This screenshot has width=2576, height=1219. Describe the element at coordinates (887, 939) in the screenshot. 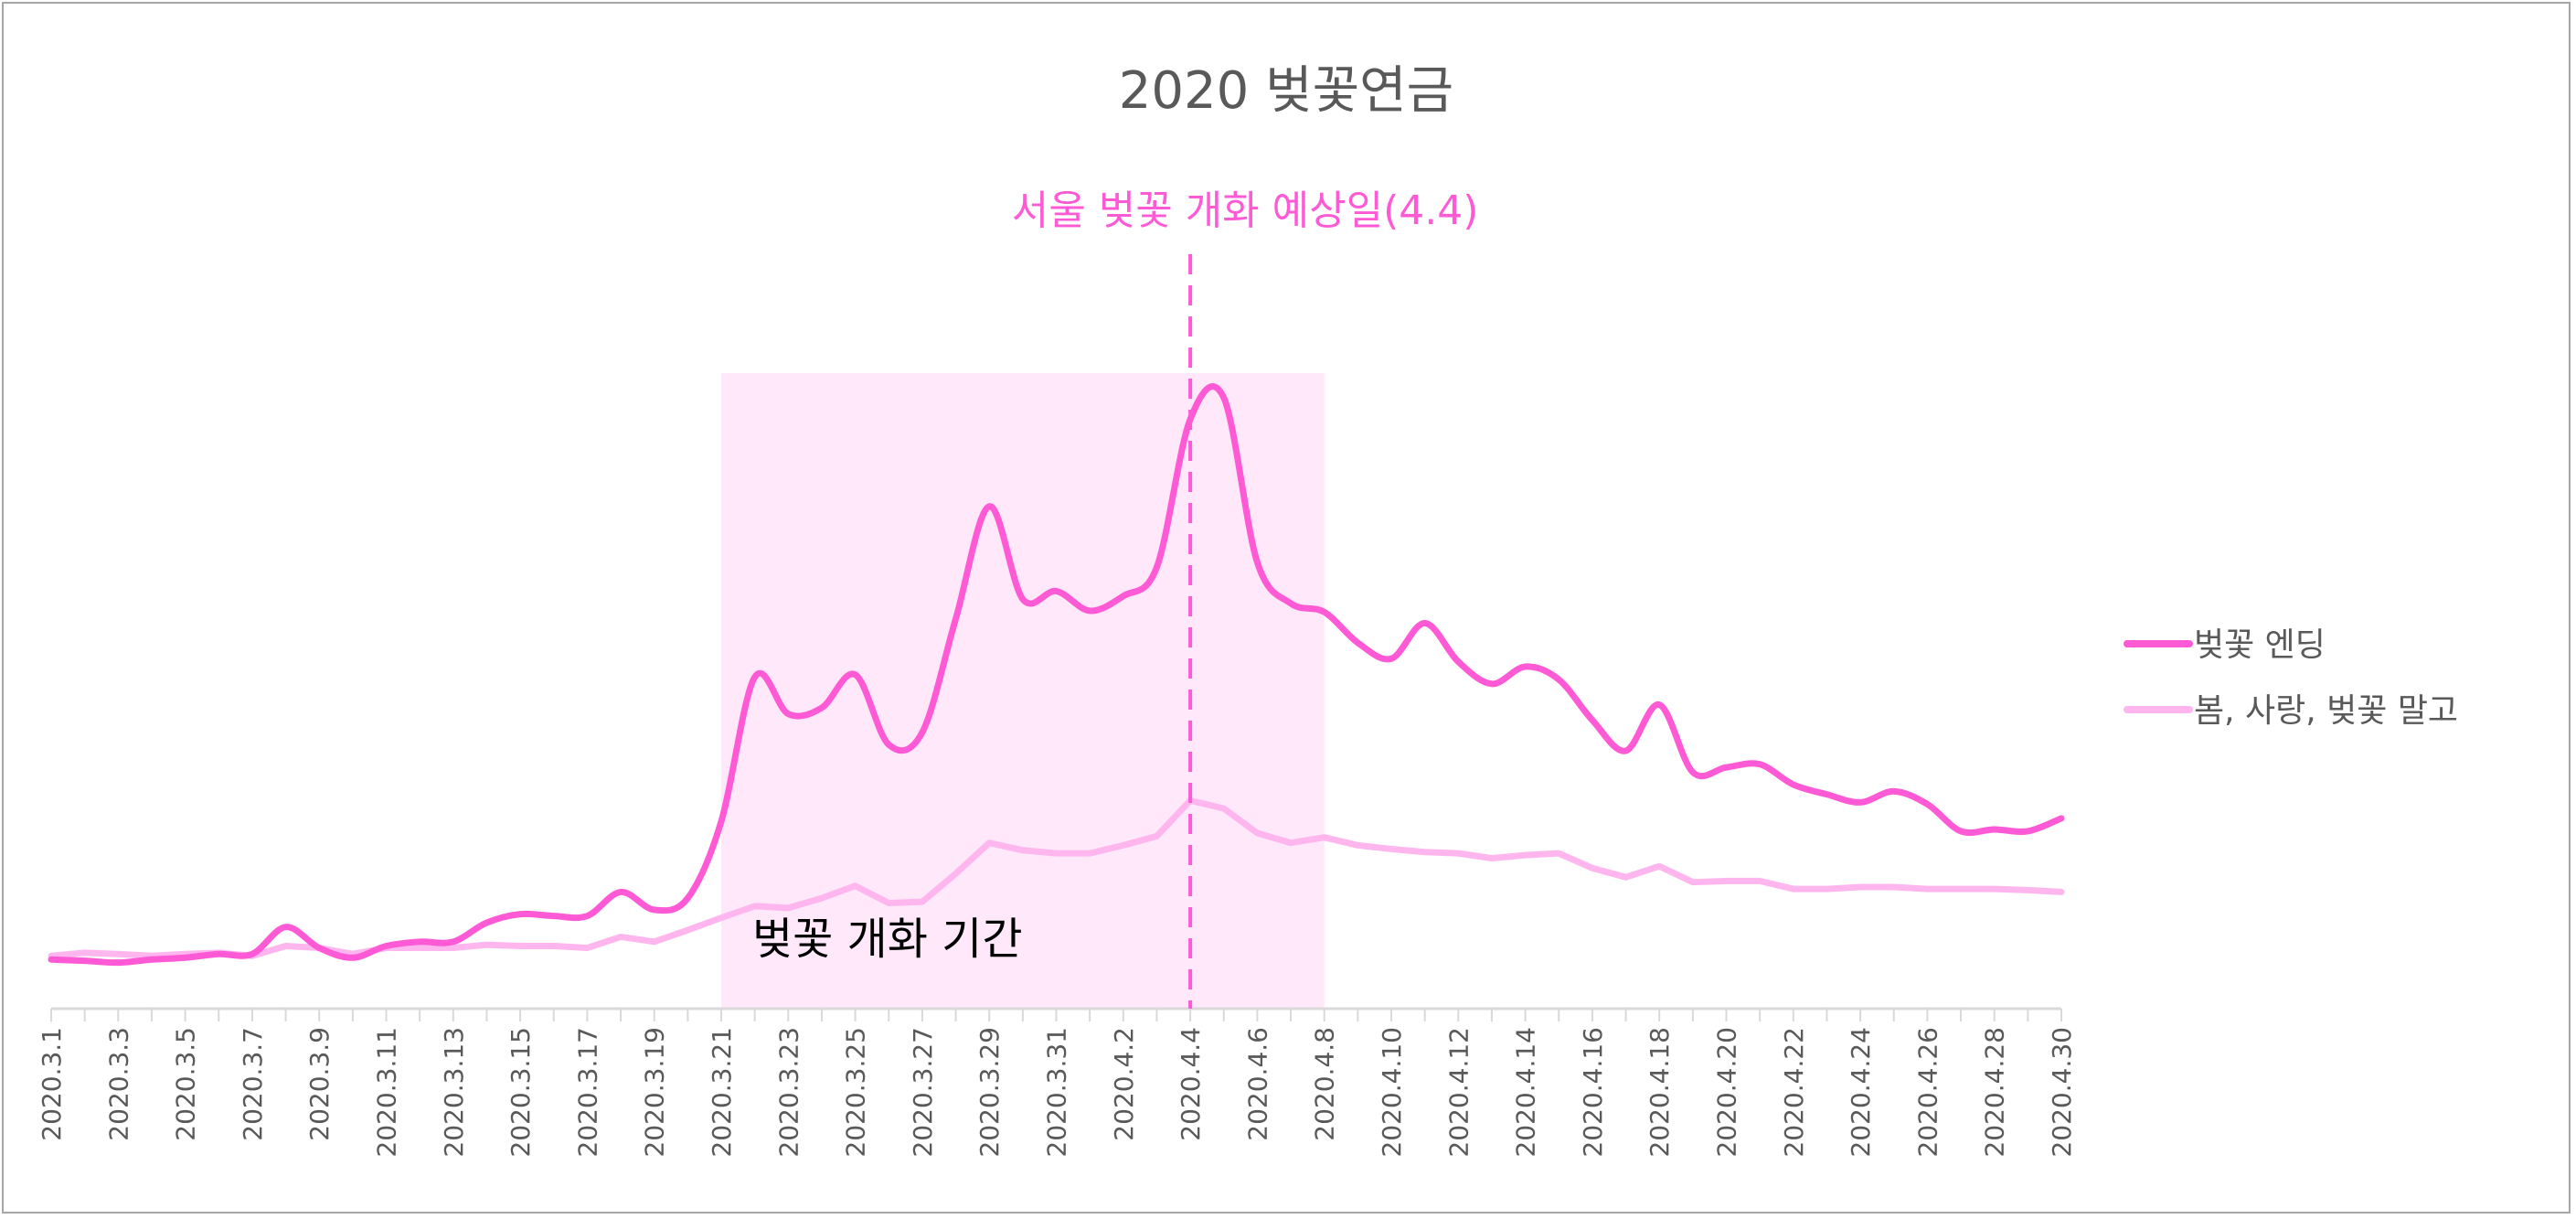

I see `bloom-period-label: 벚꽃 개화 기간` at that location.